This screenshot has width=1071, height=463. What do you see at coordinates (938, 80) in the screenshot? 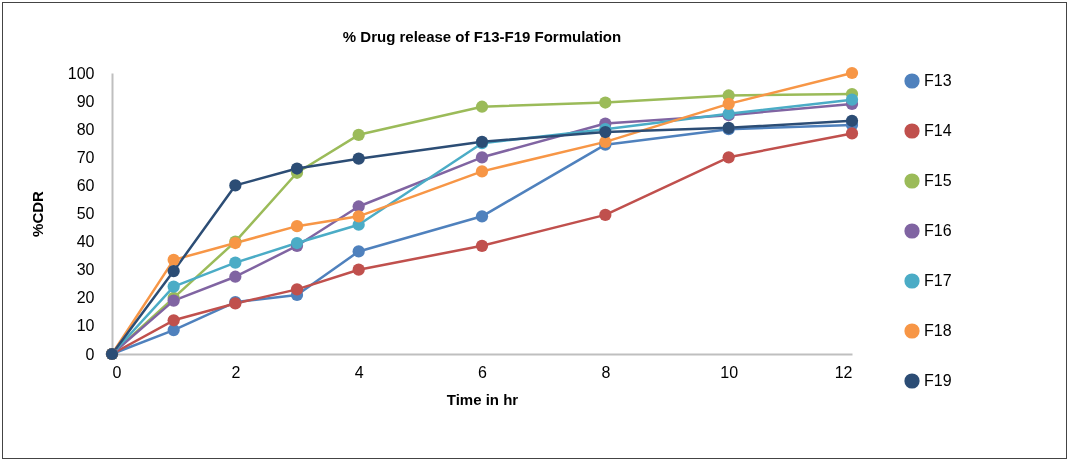
I see `legend-label: F13` at bounding box center [938, 80].